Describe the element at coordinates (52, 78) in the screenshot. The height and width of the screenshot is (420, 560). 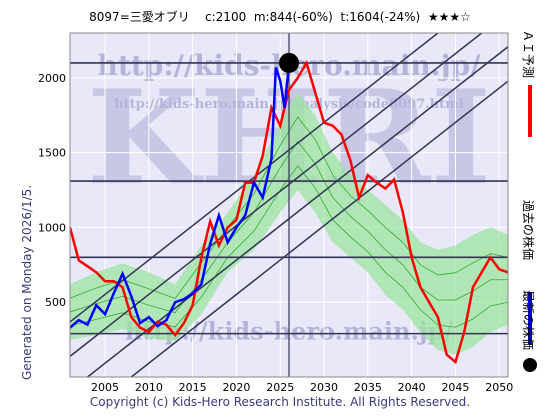
I see `y-tick-label: 2000` at that location.